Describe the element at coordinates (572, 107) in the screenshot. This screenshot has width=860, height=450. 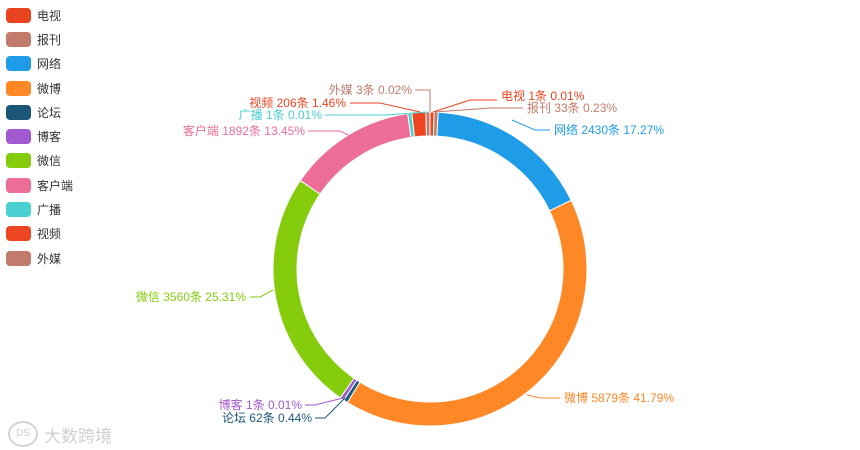
I see `data-label: 报刊 33条 0.23%` at that location.